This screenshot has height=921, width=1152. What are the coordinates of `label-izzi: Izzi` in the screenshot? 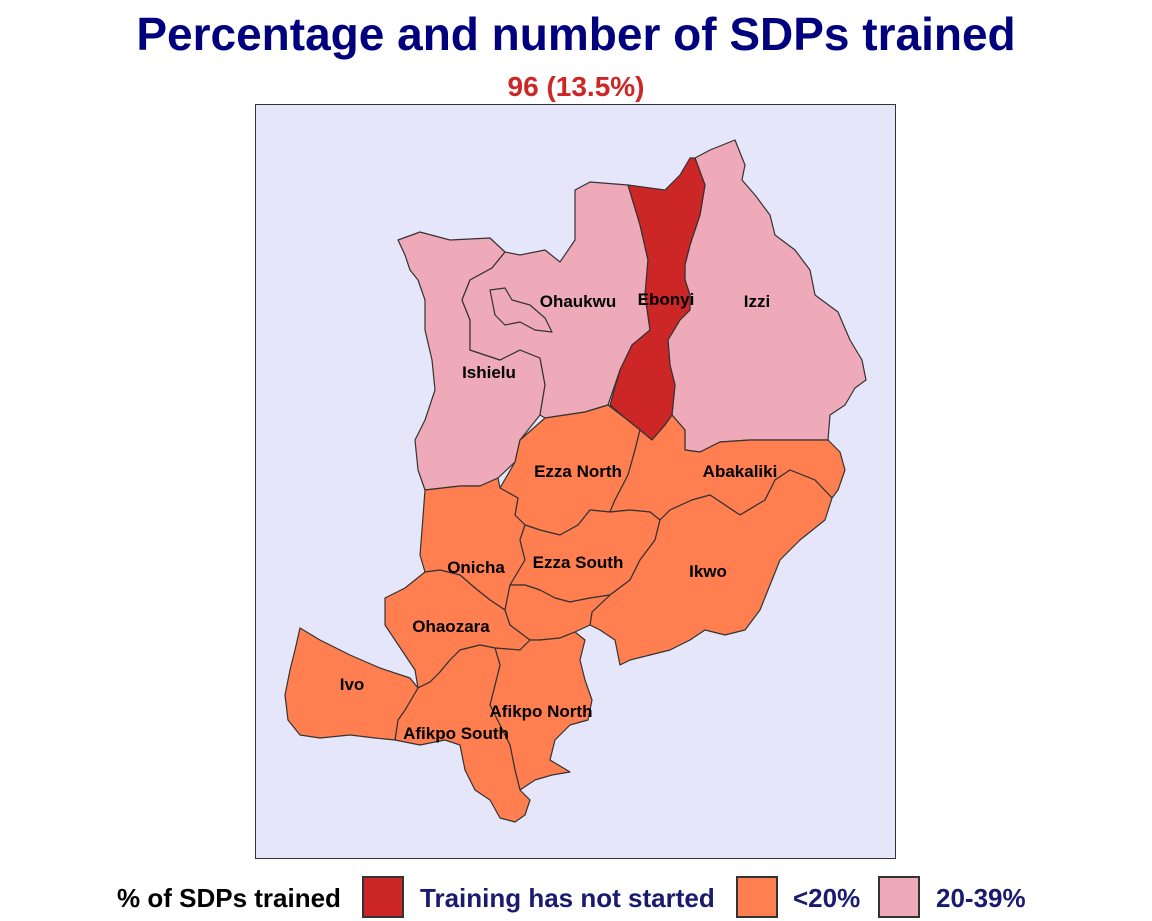 It's located at (757, 301).